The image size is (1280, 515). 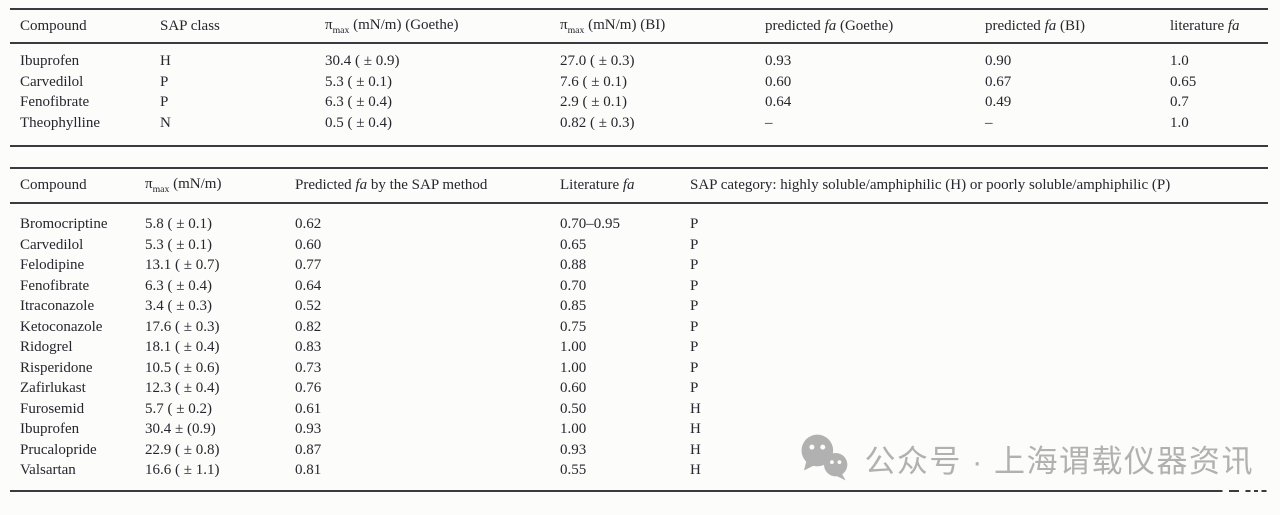 What do you see at coordinates (178, 408) in the screenshot?
I see `table-cell: 5.7 ( ± 0.2)` at bounding box center [178, 408].